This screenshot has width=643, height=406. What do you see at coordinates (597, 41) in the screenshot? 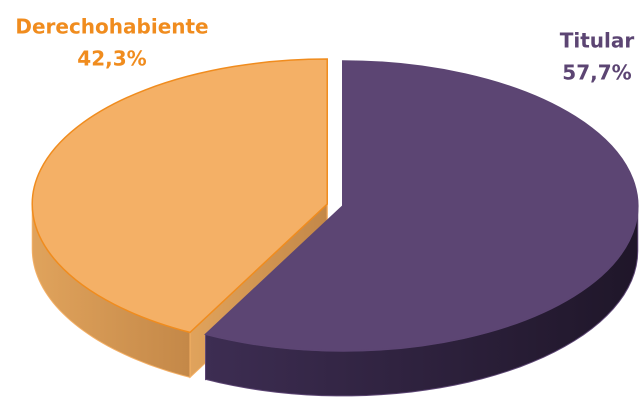
I see `slice-label: Titular` at bounding box center [597, 41].